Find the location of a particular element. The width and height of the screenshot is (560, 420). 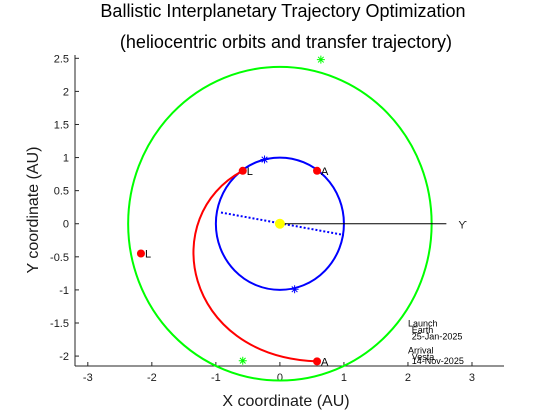

y-tick-label: 2 is located at coordinates (66, 92).